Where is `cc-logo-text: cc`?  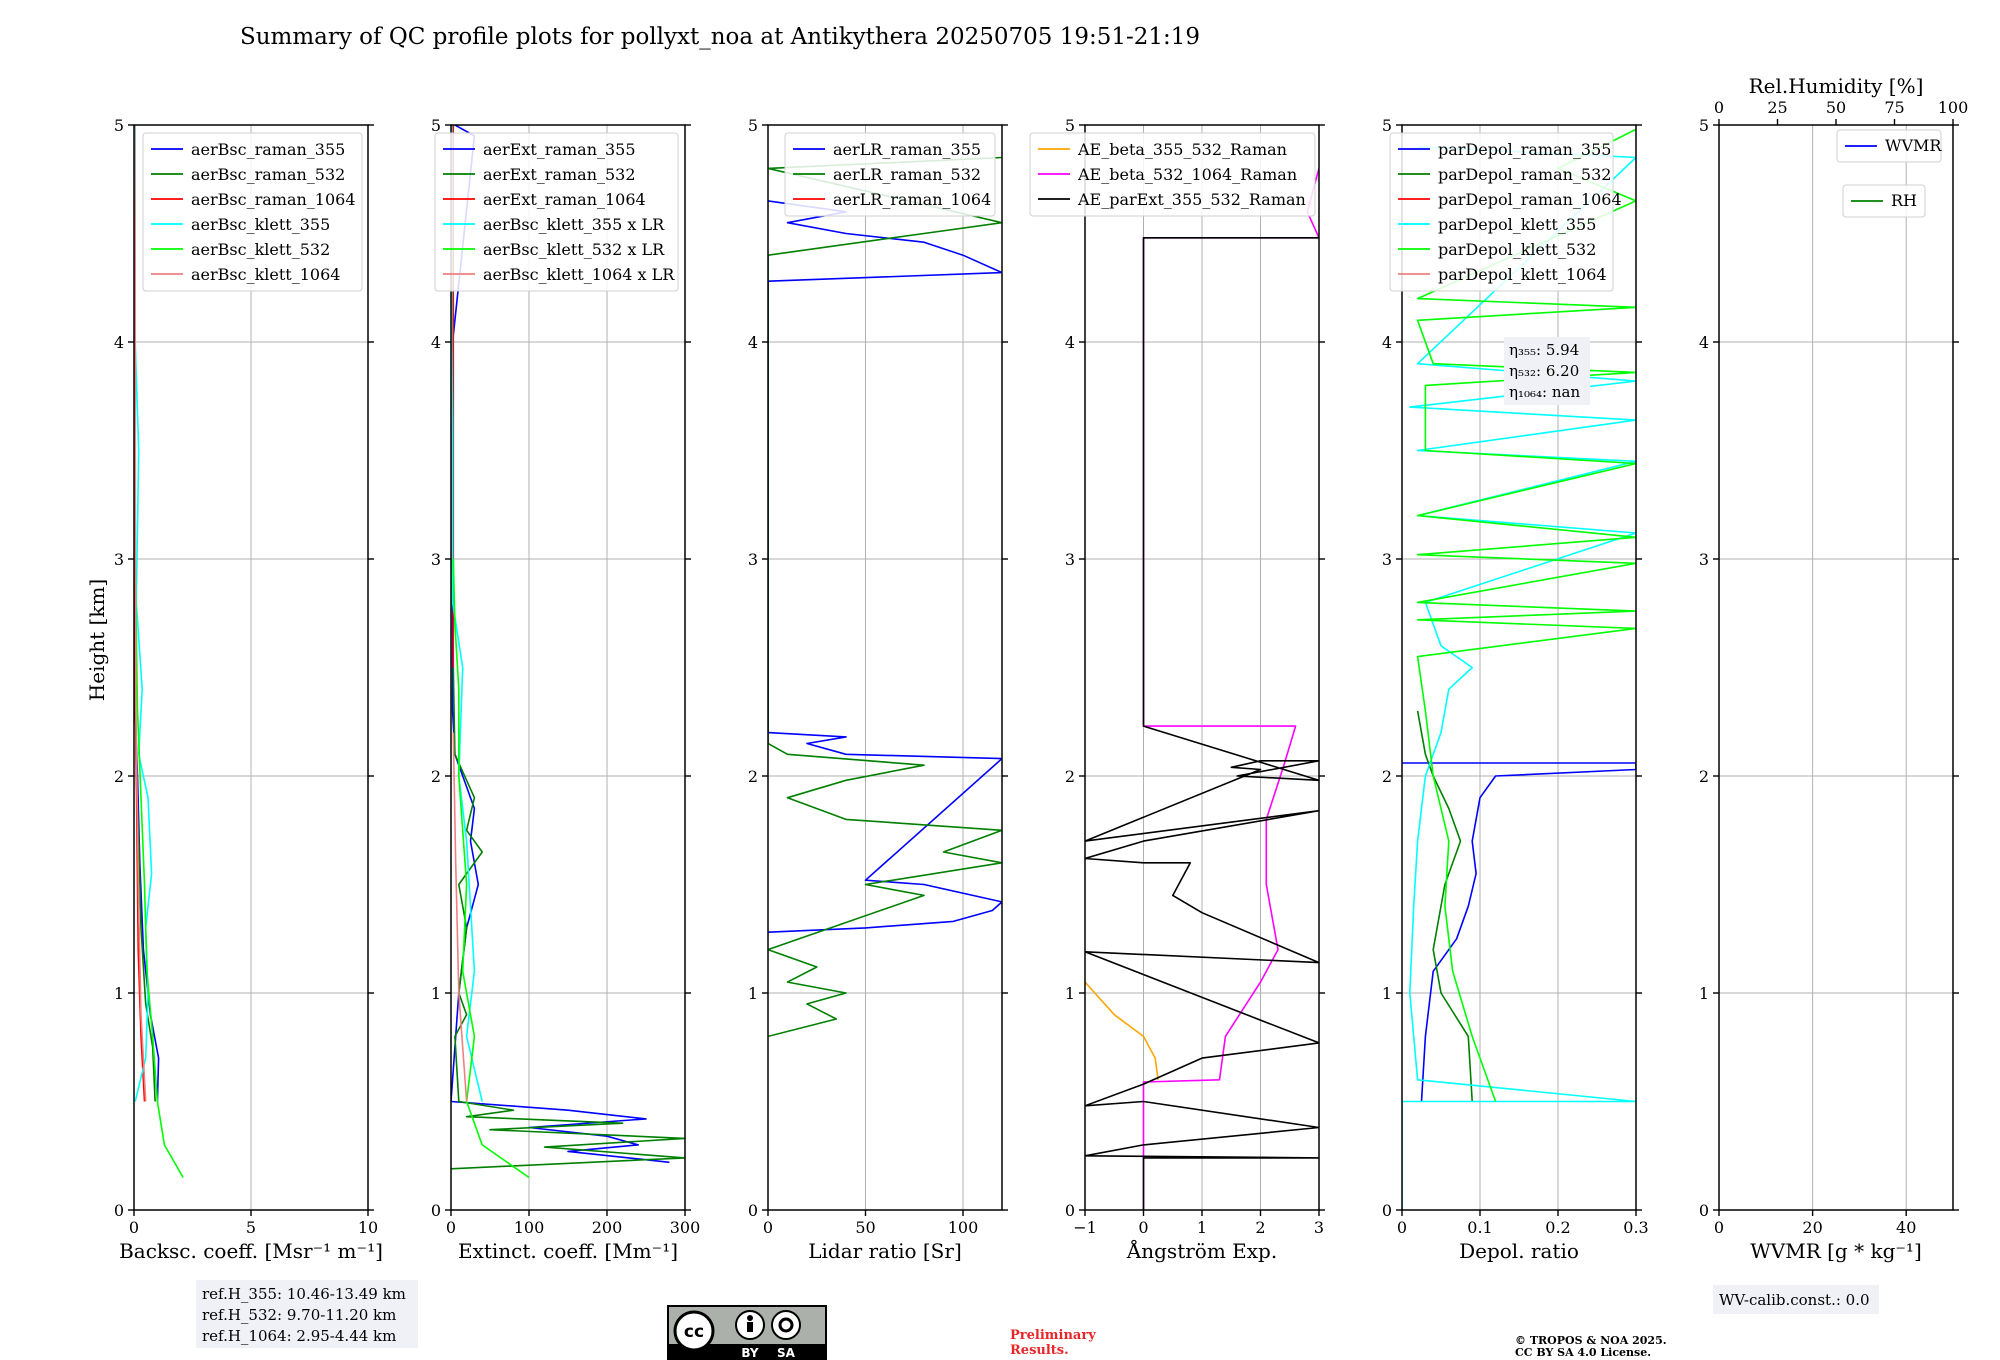 cc-logo-text: cc is located at coordinates (694, 1332).